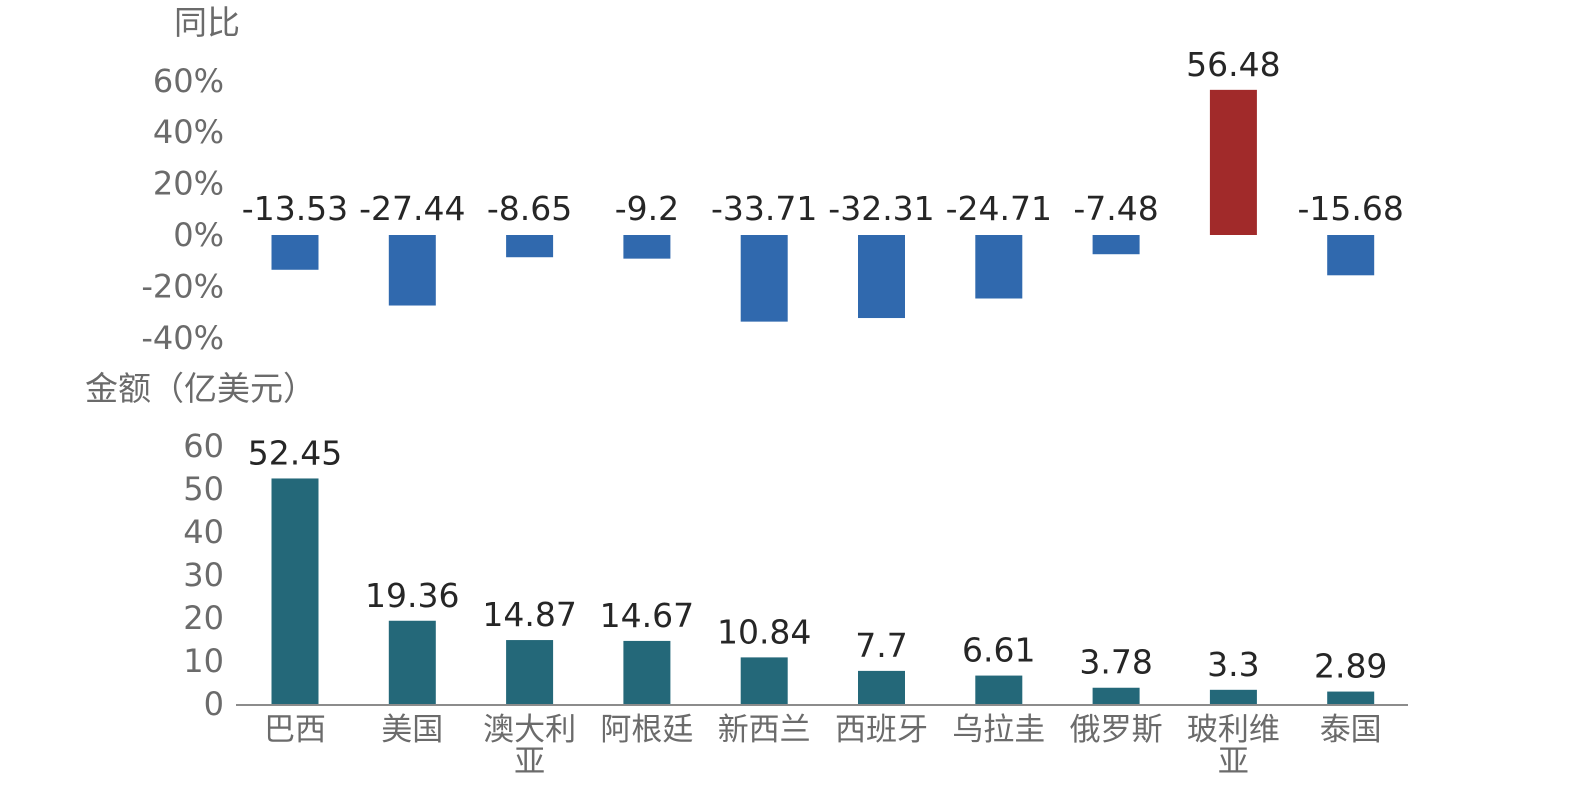 This screenshot has height=787, width=1570. I want to click on yoy-tick-label: 60%, so click(188, 81).